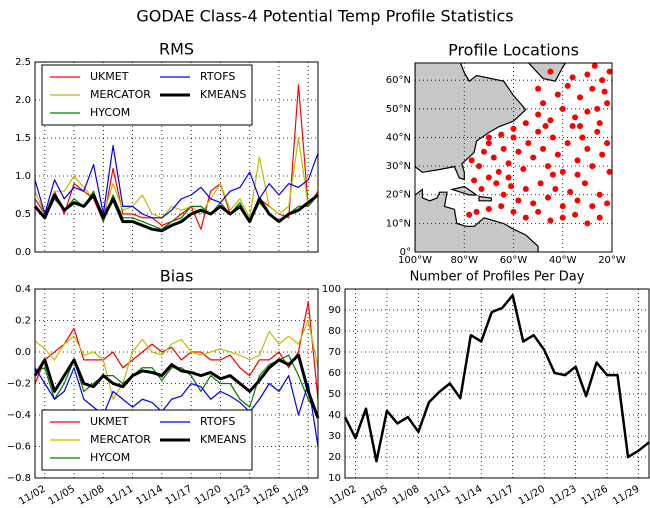 Image resolution: width=650 pixels, height=508 pixels. Describe the element at coordinates (23, 62) in the screenshot. I see `y-tick-label: 2.5` at that location.